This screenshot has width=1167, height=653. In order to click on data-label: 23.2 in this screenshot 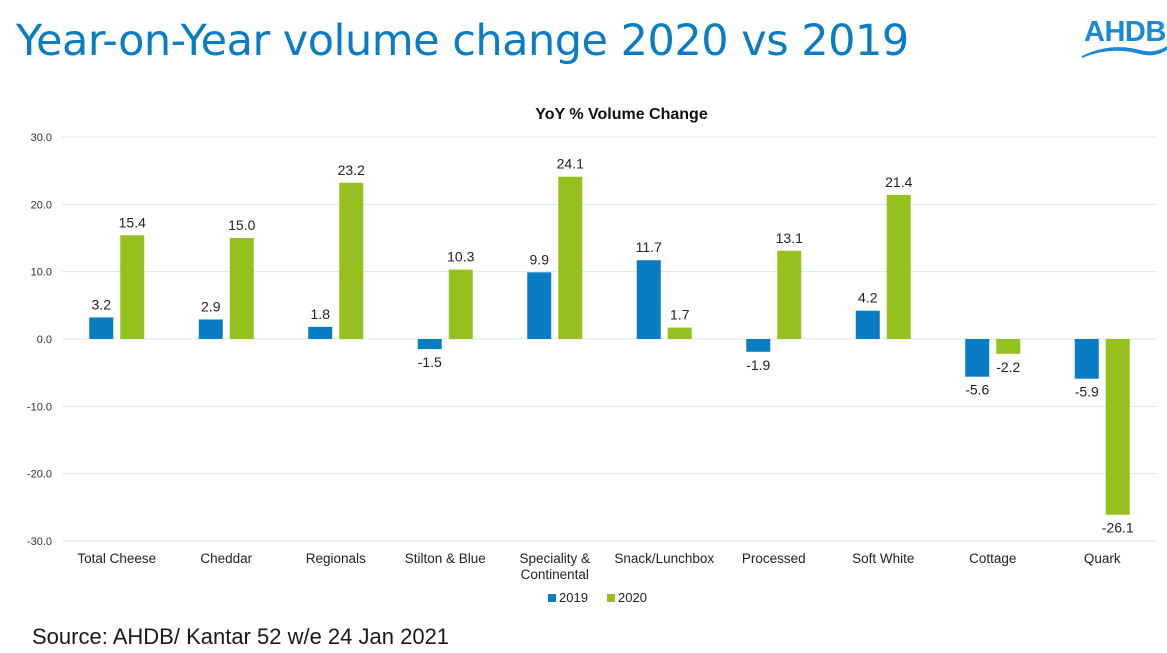, I will do `click(351, 170)`.